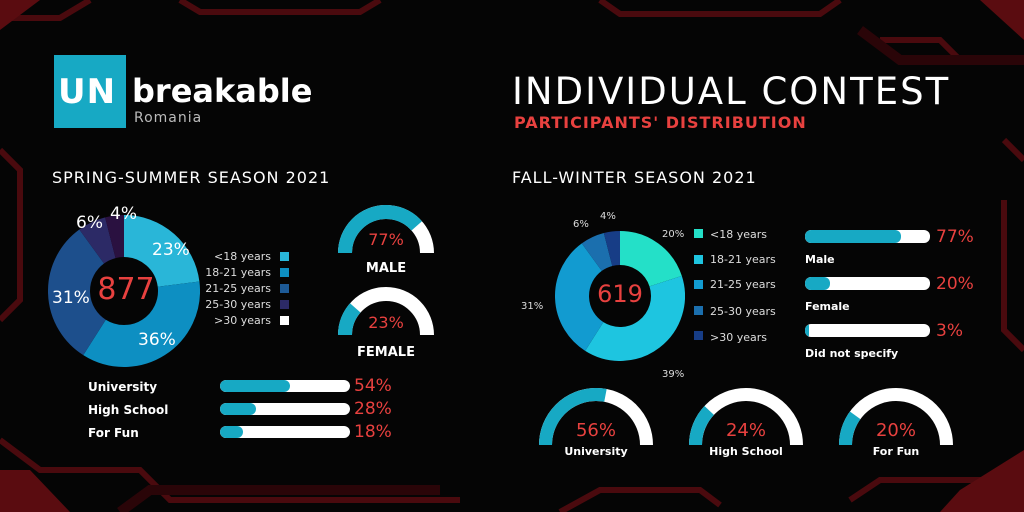 The width and height of the screenshot is (1024, 512). I want to click on occupation-label: University, so click(123, 387).